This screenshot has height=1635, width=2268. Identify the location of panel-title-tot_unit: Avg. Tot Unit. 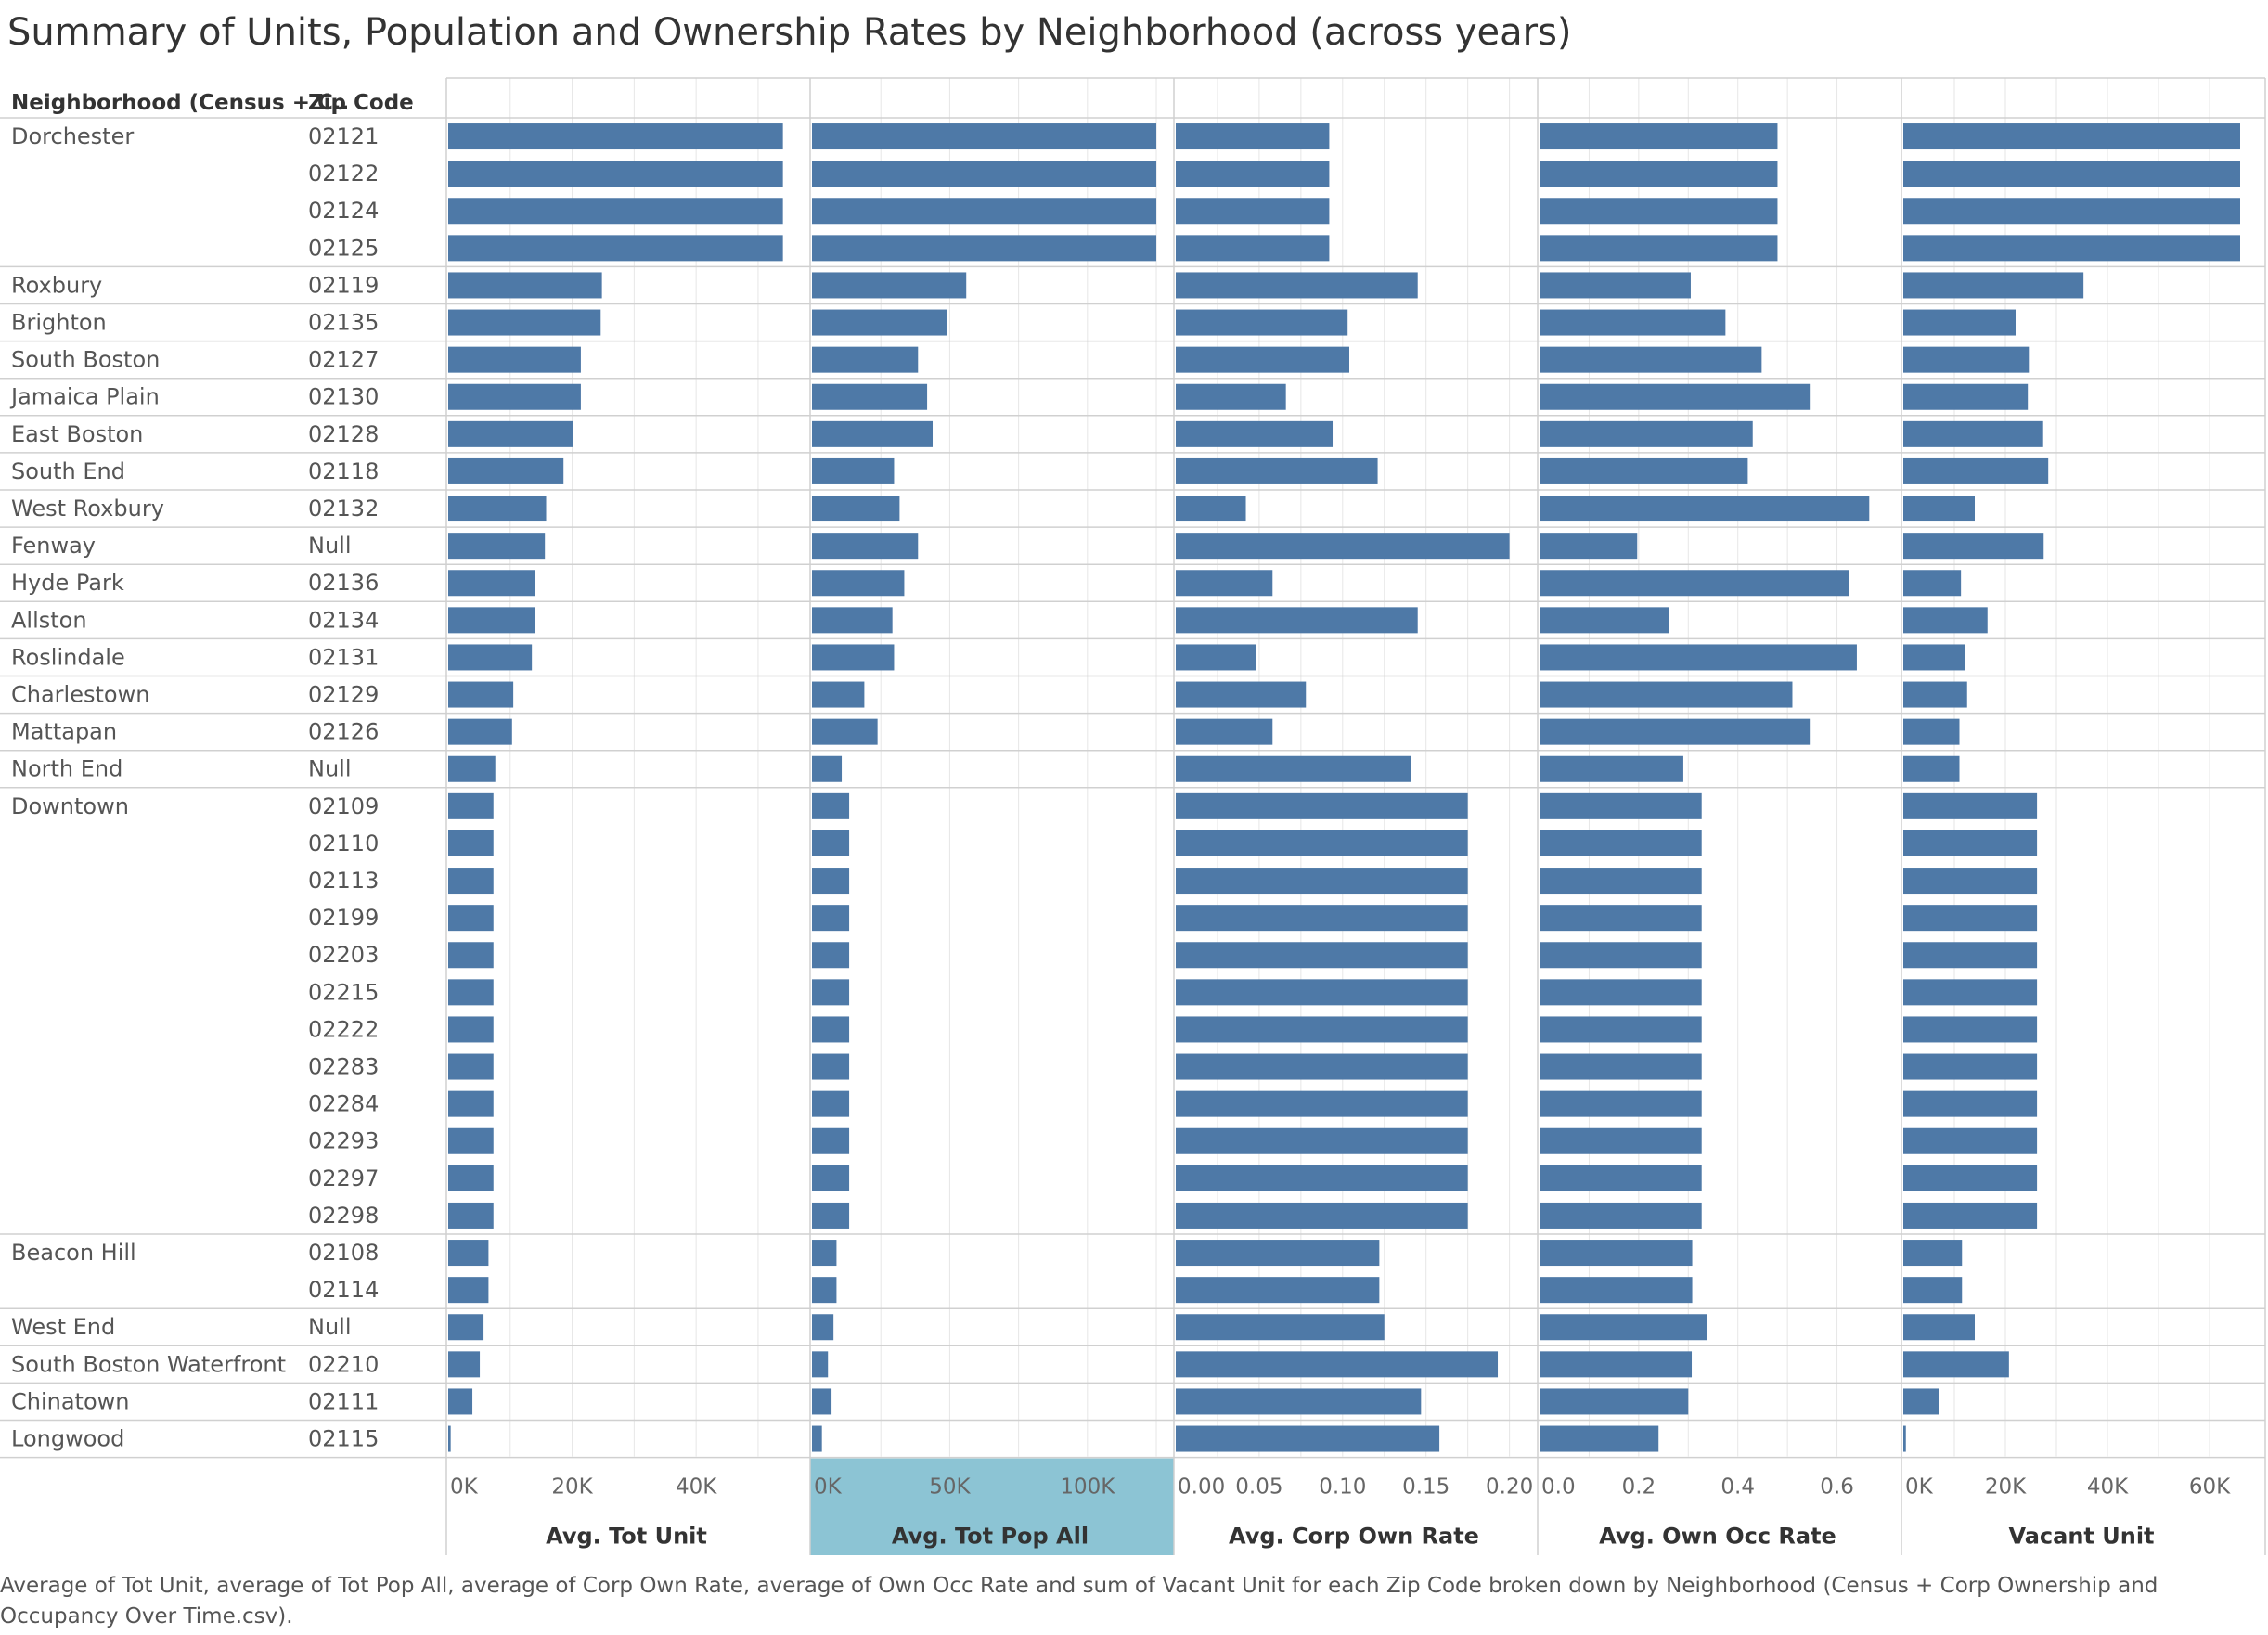
(626, 1537).